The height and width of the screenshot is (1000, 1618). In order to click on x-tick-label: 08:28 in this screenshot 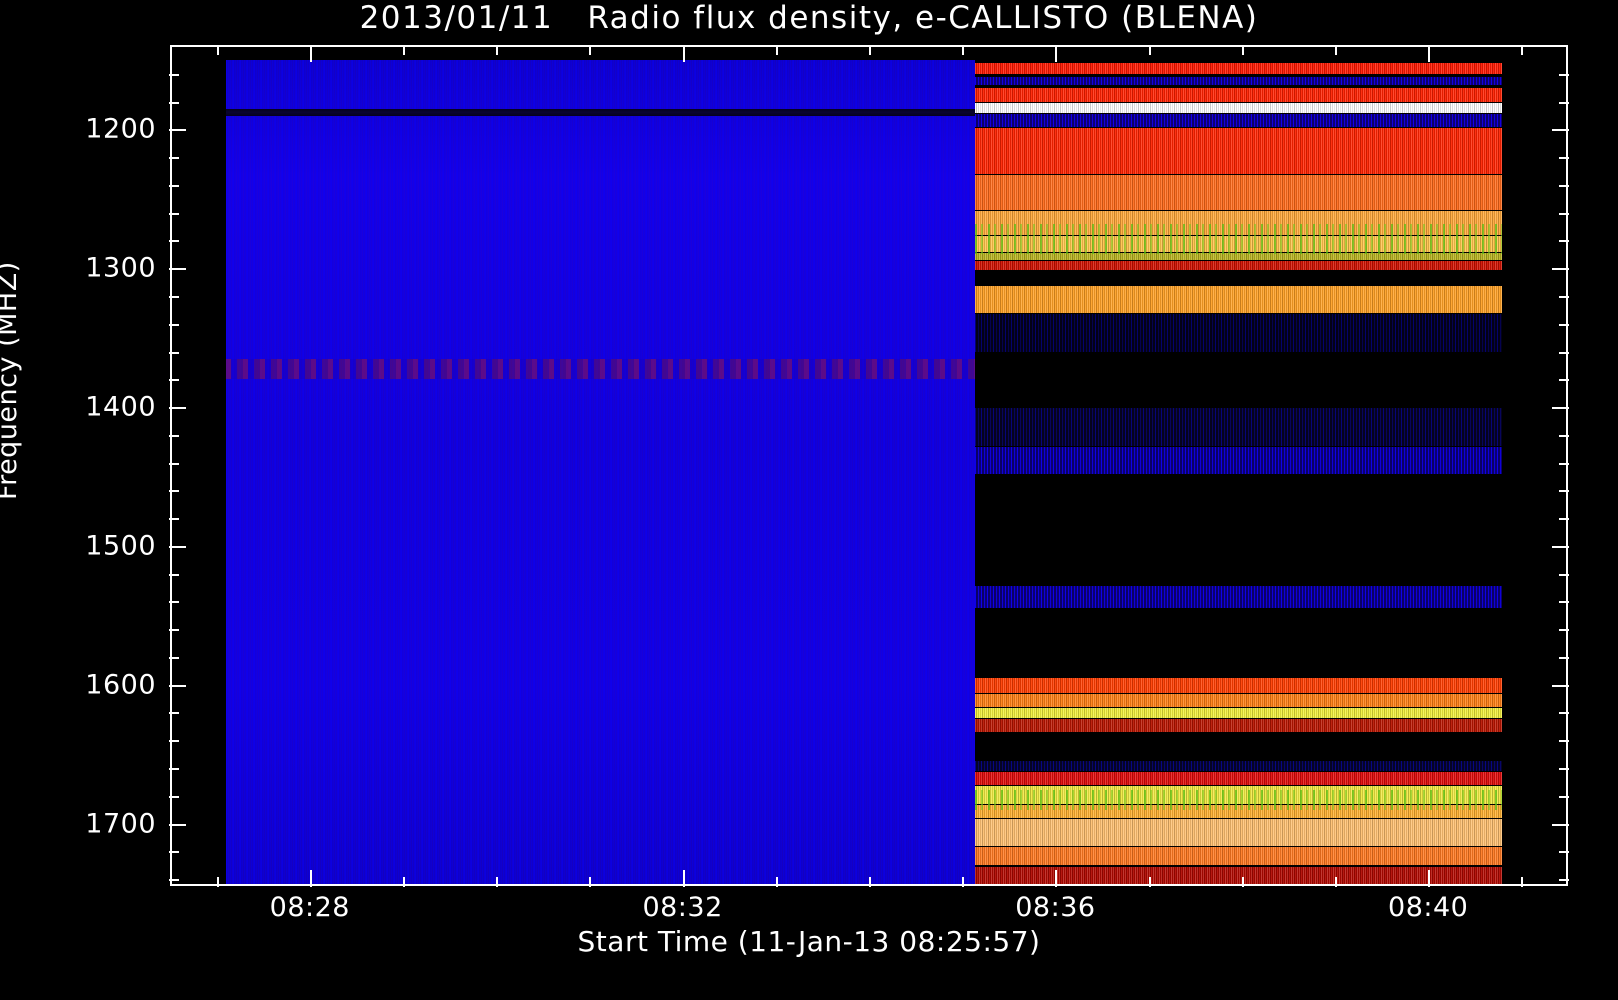, I will do `click(309, 907)`.